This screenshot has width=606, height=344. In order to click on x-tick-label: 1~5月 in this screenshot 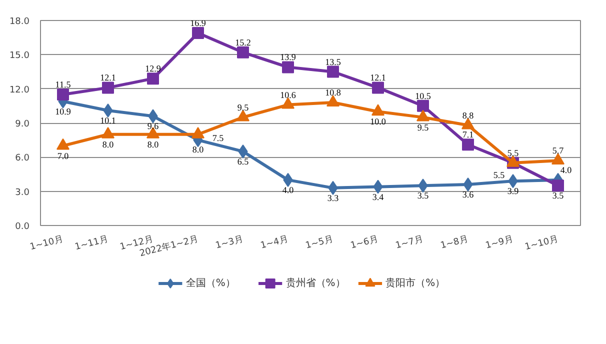, I will do `click(319, 243)`.